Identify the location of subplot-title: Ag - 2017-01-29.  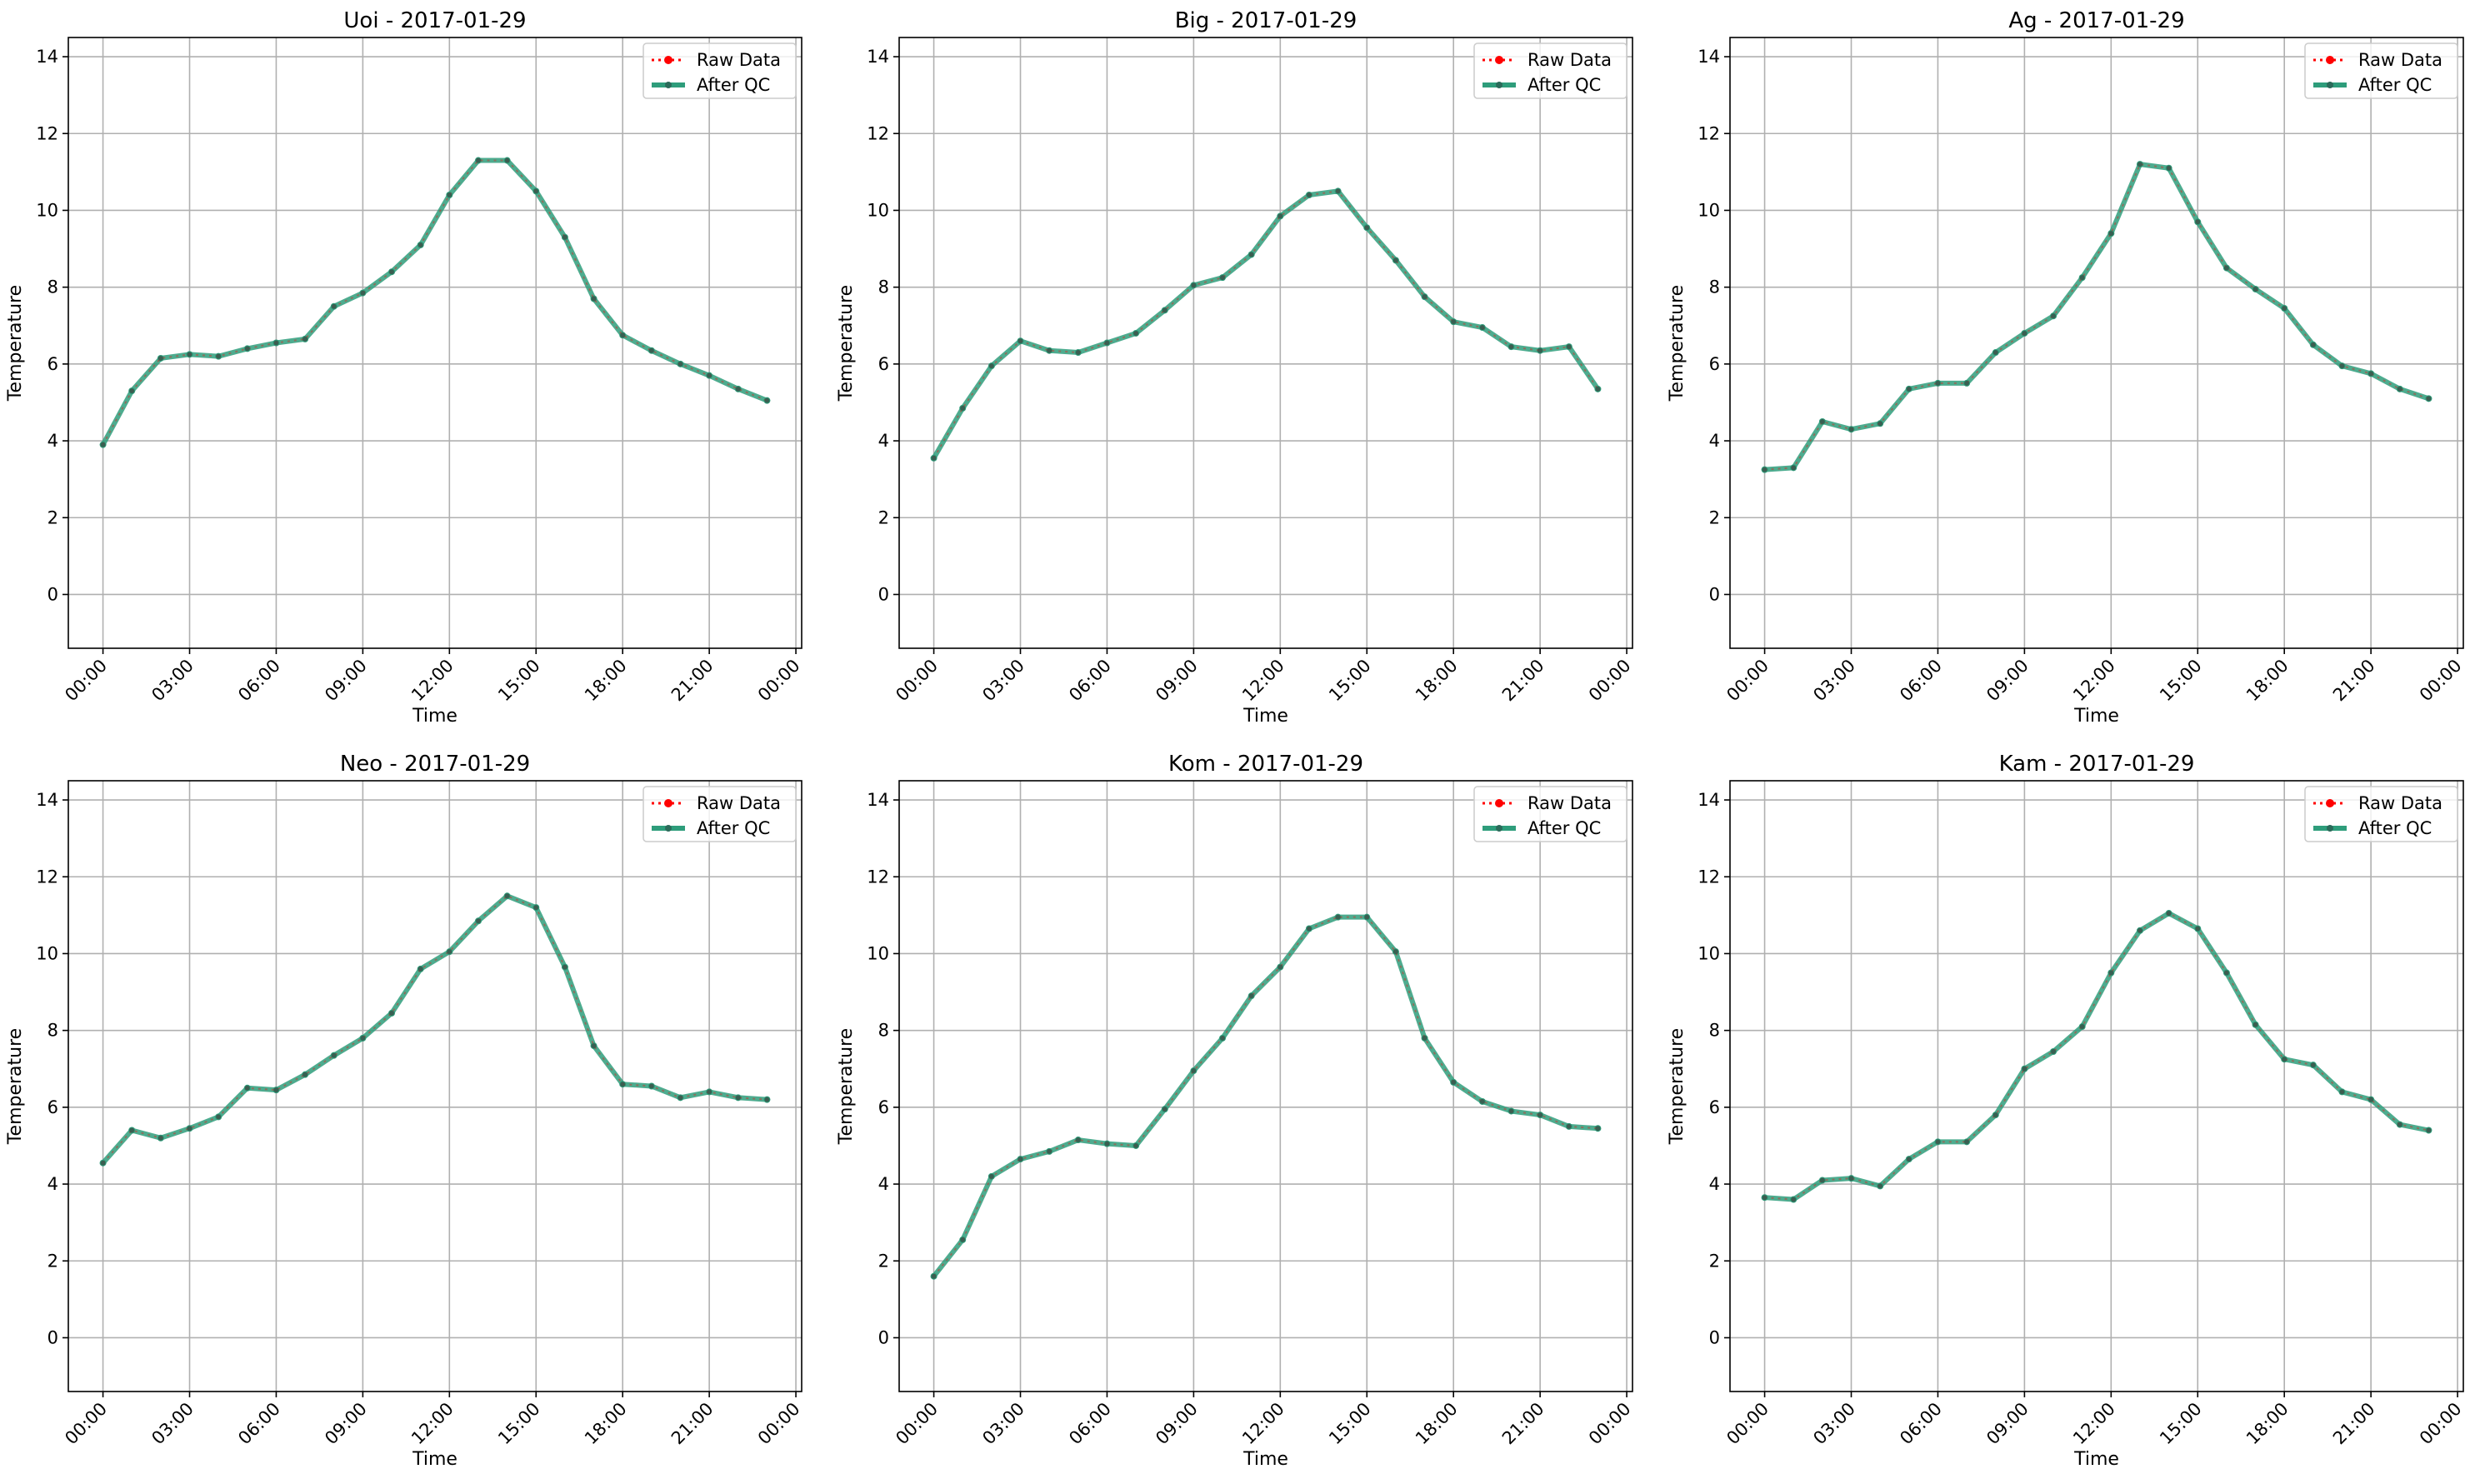
(2096, 20).